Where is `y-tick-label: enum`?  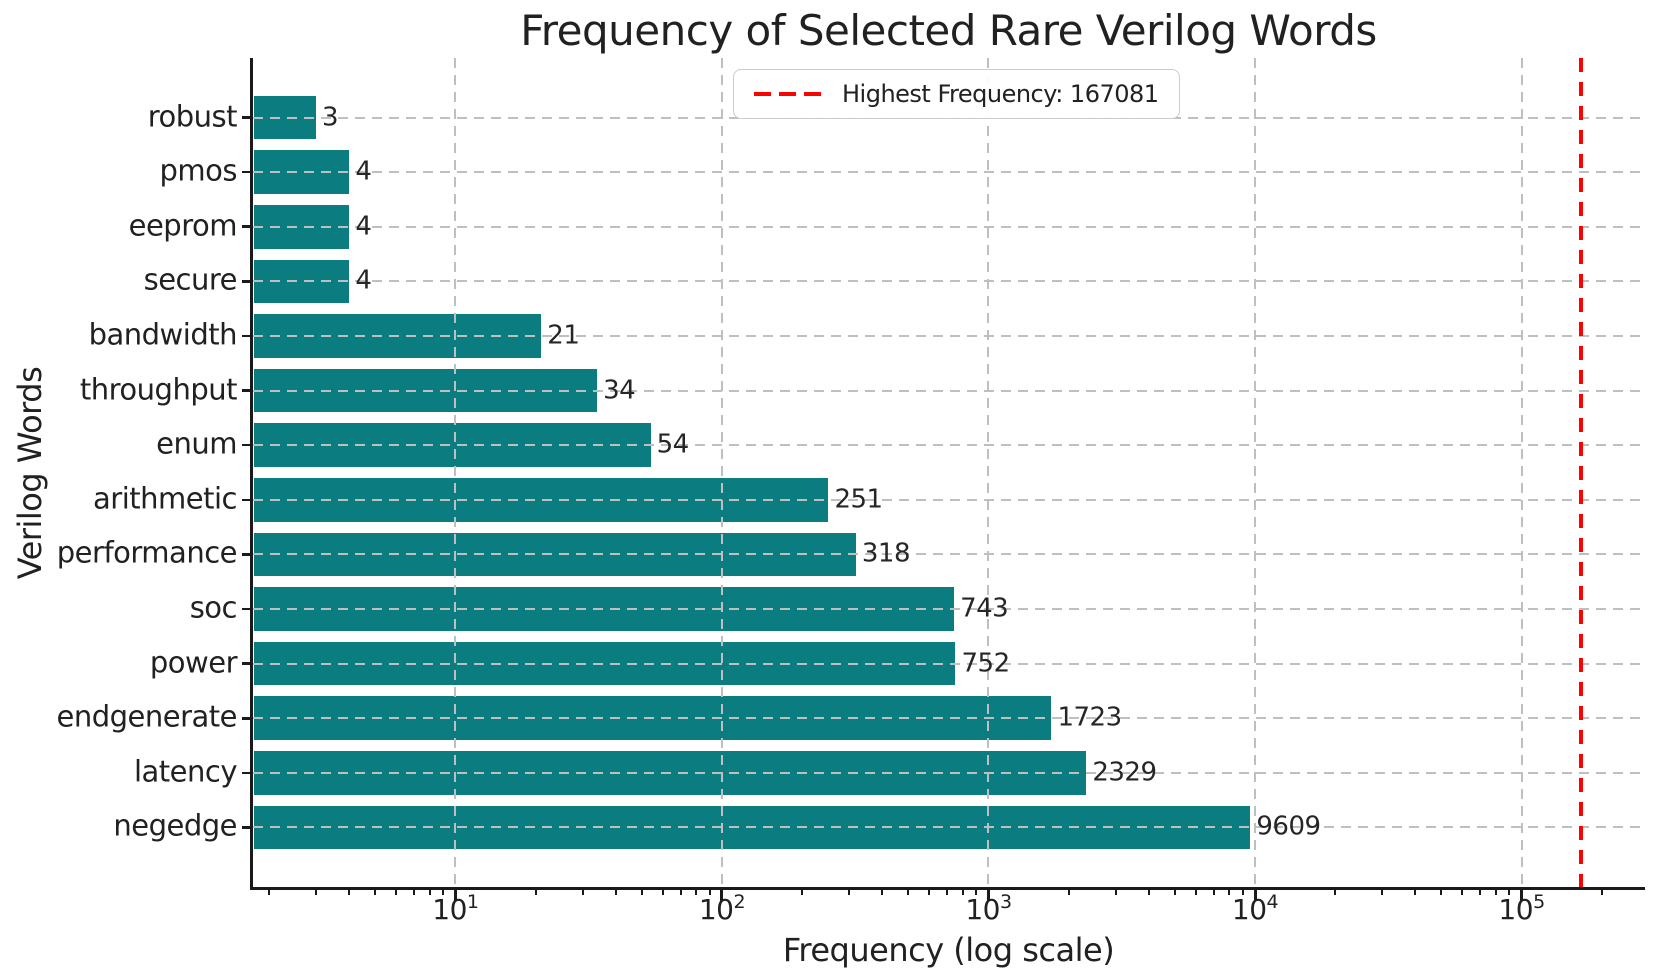
y-tick-label: enum is located at coordinates (196, 443).